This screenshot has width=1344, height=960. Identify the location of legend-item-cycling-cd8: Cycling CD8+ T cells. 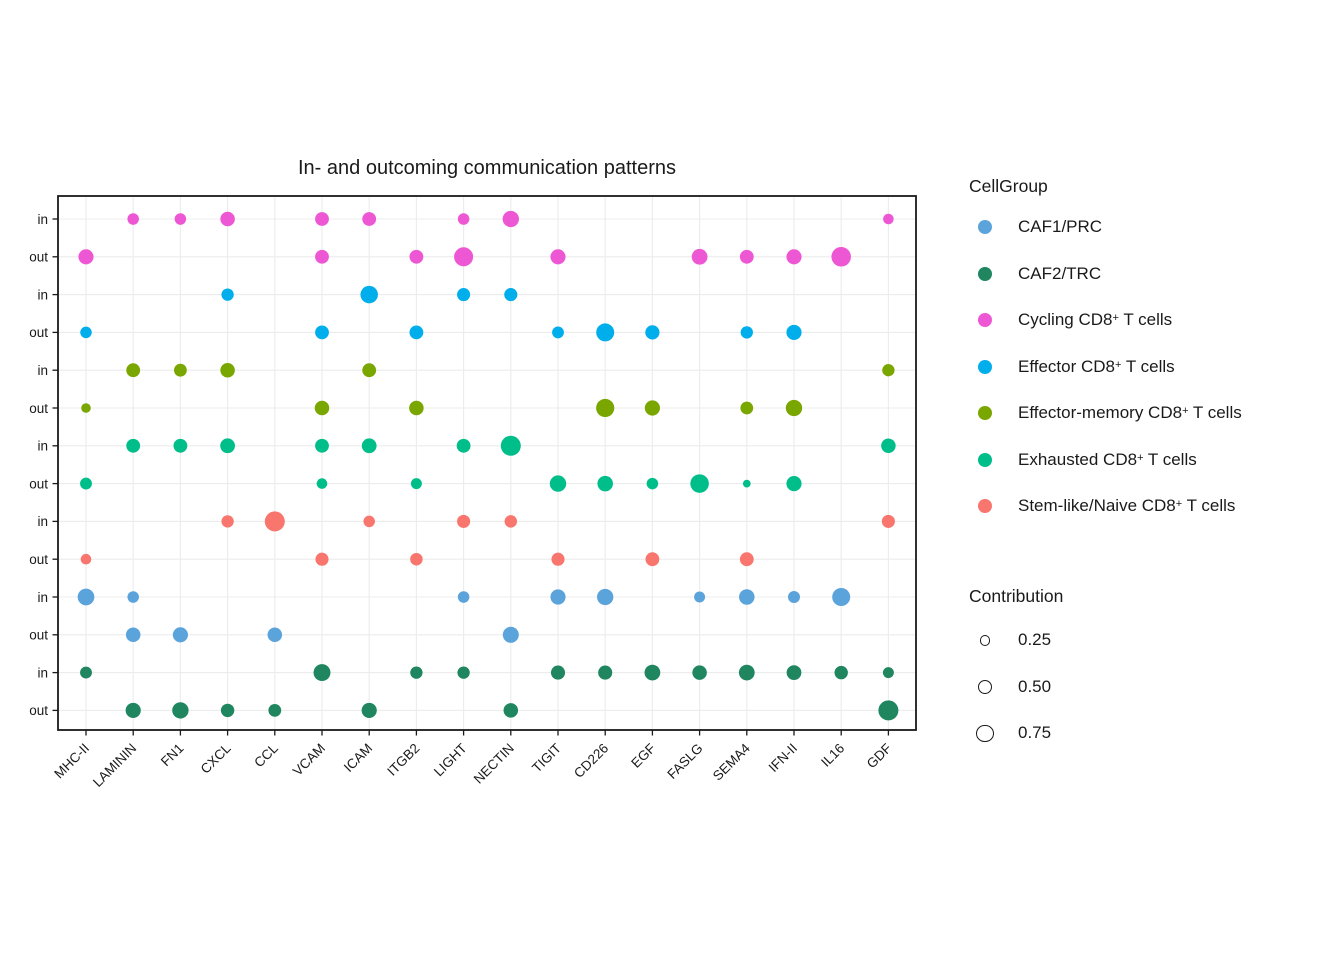
(1105, 320).